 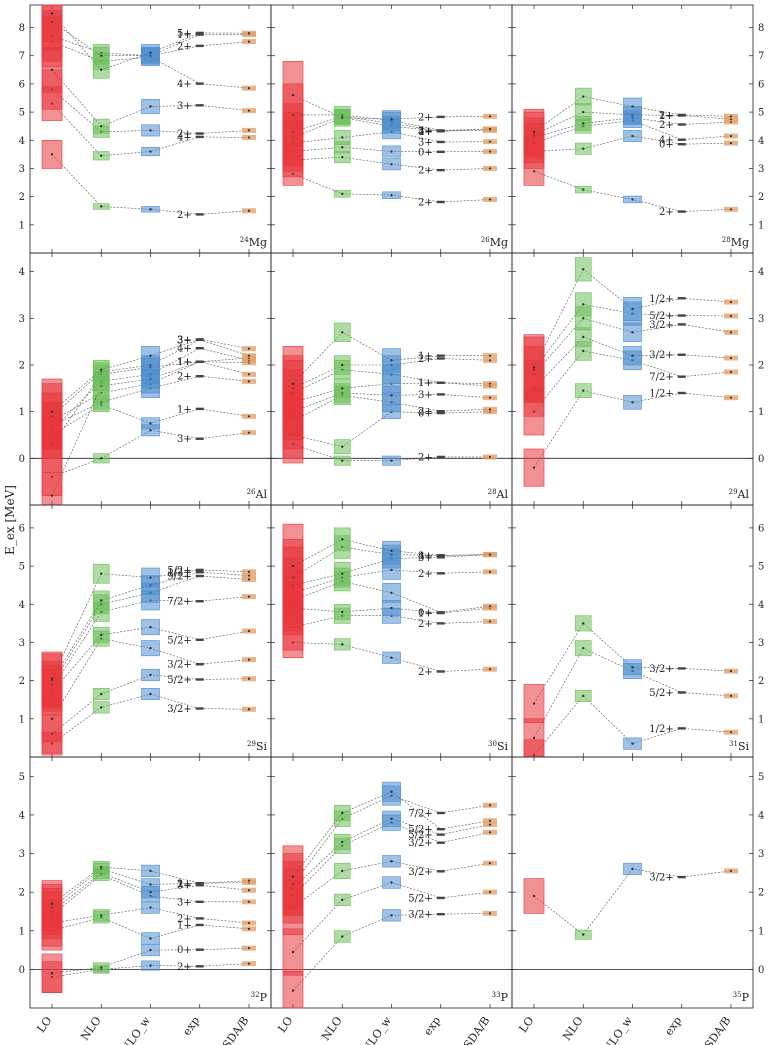 I want to click on y-tick-label: 4, so click(x=22, y=815).